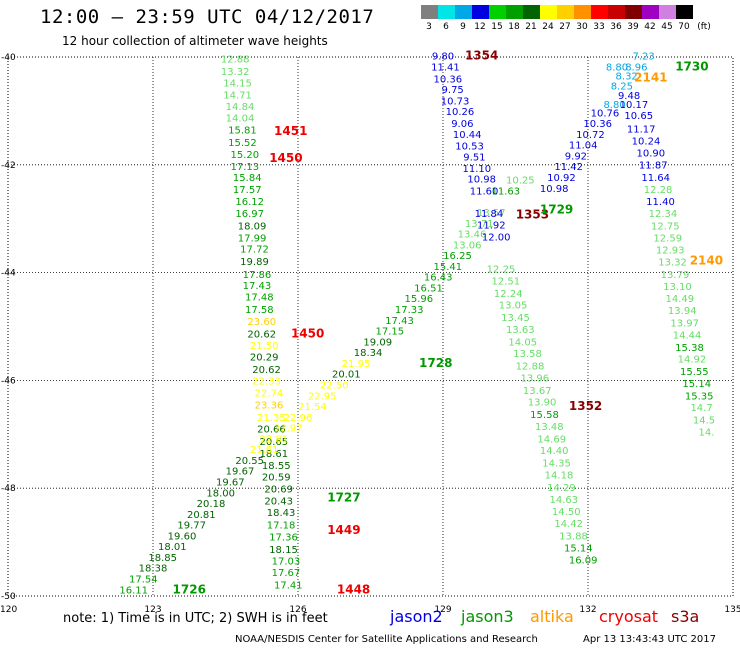 This screenshot has width=740, height=650. Describe the element at coordinates (506, 191) in the screenshot. I see `swh-value: 11.63` at that location.